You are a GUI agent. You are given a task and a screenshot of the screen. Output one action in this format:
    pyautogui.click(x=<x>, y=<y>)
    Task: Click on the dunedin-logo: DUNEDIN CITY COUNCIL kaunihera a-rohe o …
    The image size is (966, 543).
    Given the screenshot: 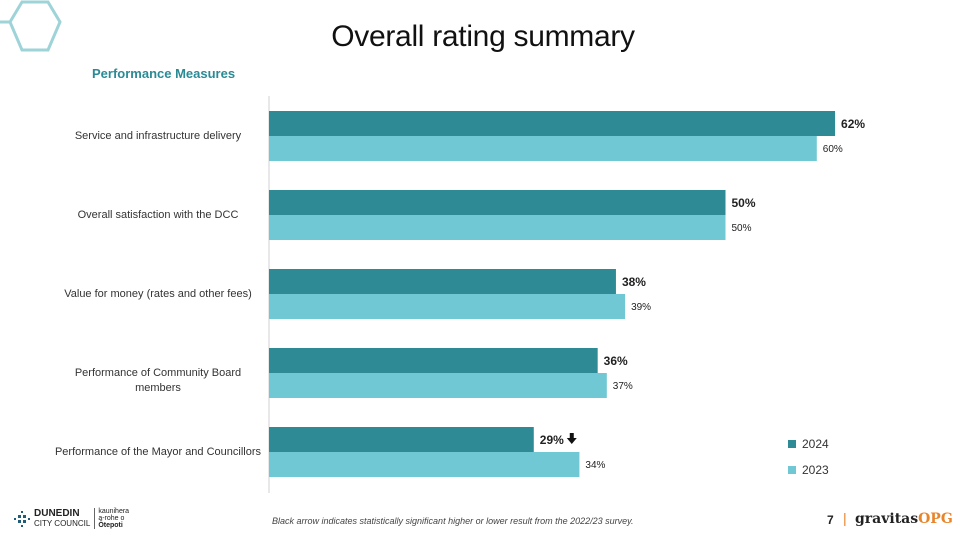 What is the action you would take?
    pyautogui.click(x=71, y=518)
    